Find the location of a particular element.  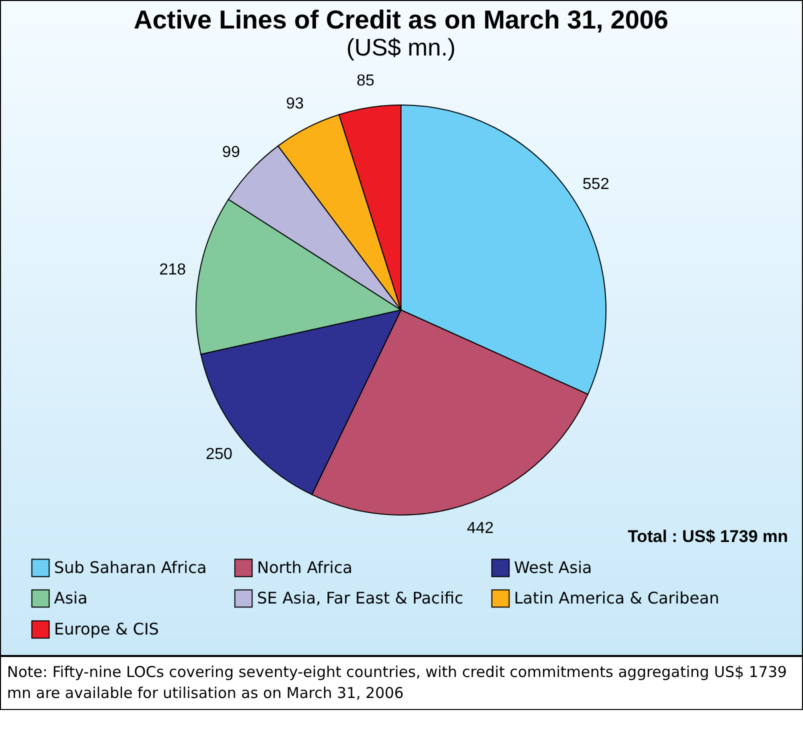

data-label: 552 is located at coordinates (596, 185).